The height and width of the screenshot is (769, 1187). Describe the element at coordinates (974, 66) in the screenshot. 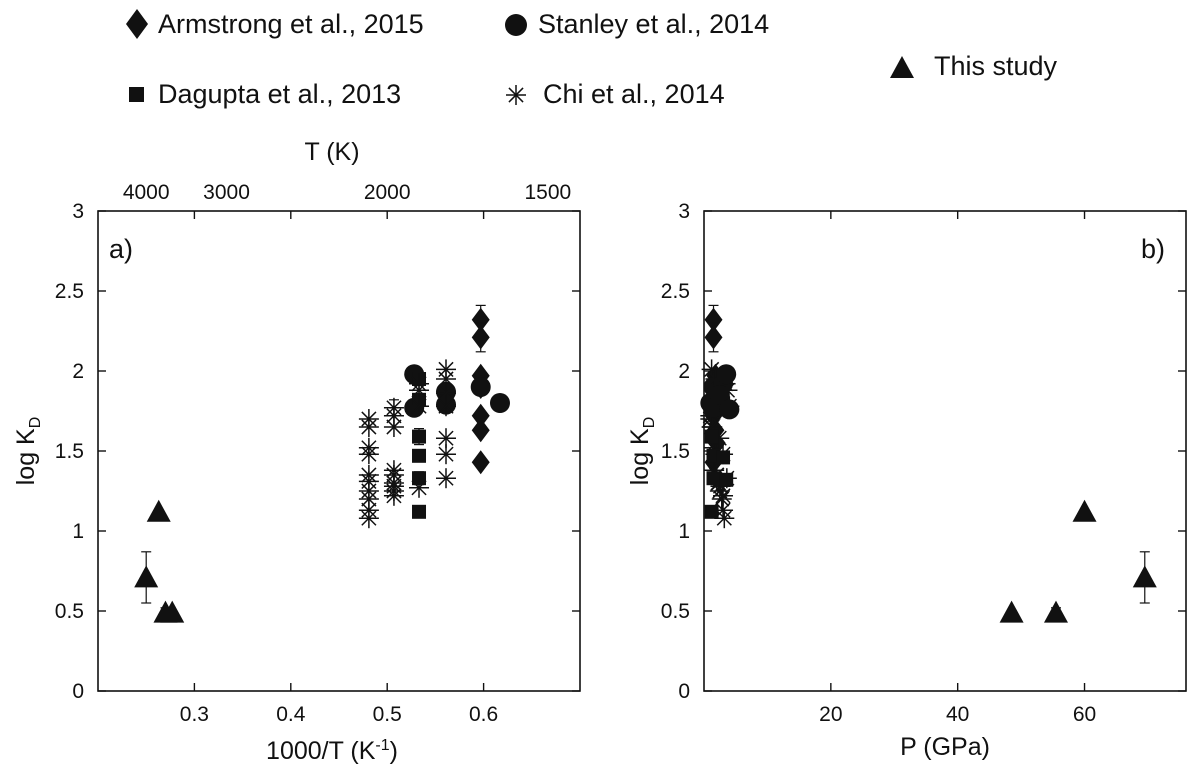

I see `legend-item-this-study: This study` at that location.